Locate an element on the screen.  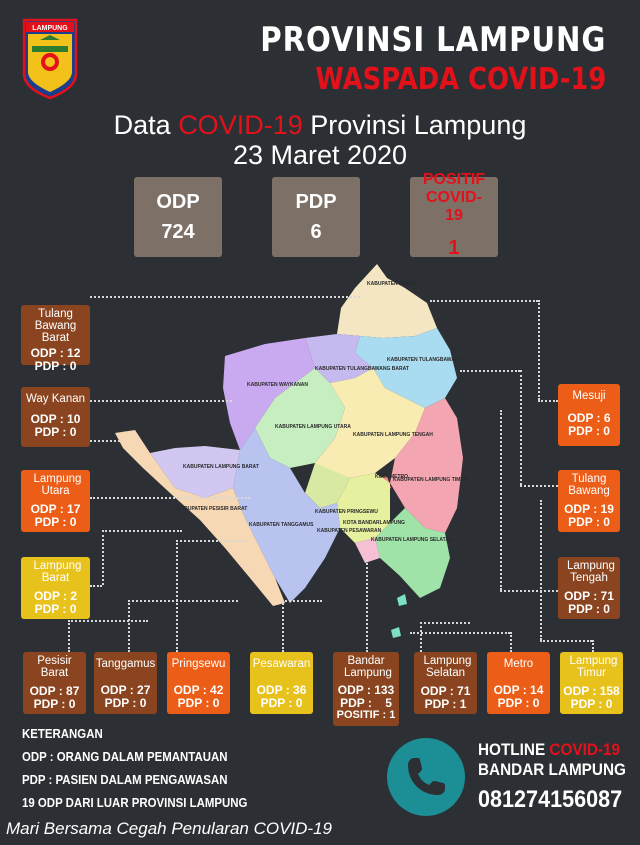
data-title: Data COVID-19 Provinsi Lampung is located at coordinates (320, 125).